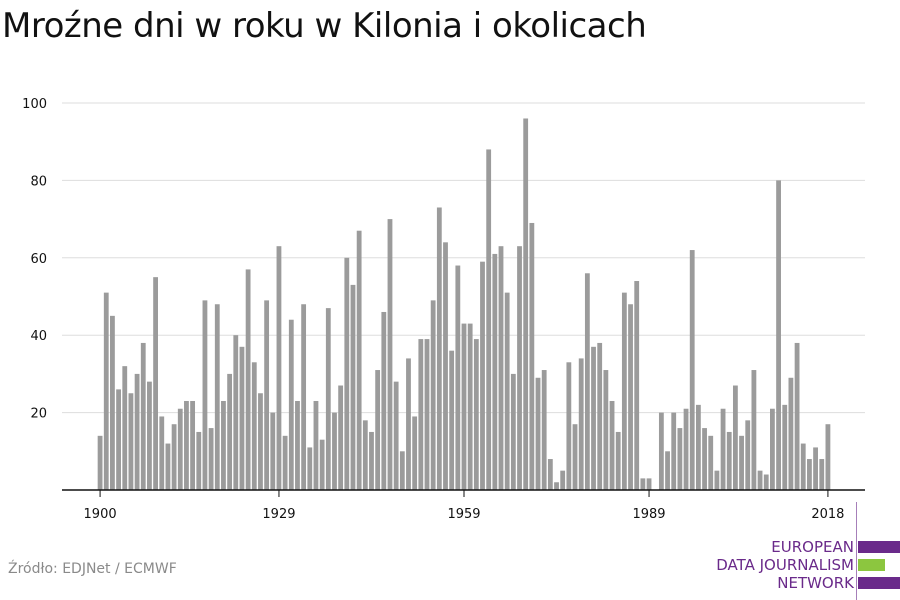 The image size is (900, 600). I want to click on x-tick-label: 1900, so click(100, 514).